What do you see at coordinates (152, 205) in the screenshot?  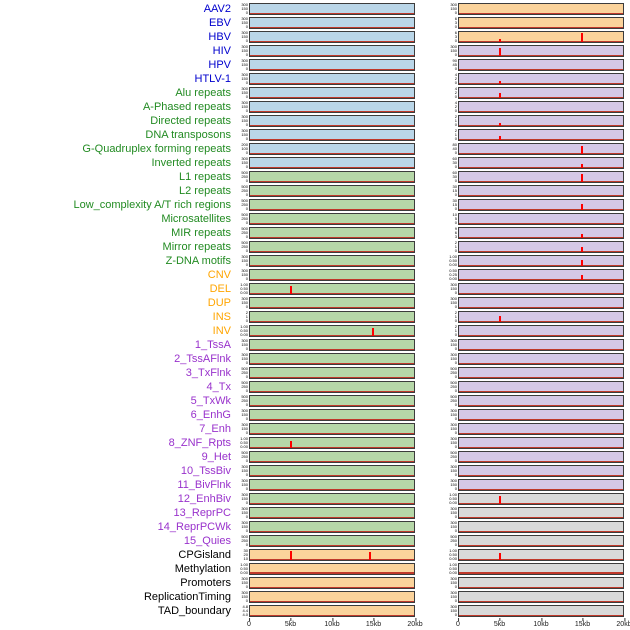 I see `row-label: Low_complexity A/T rich regions` at bounding box center [152, 205].